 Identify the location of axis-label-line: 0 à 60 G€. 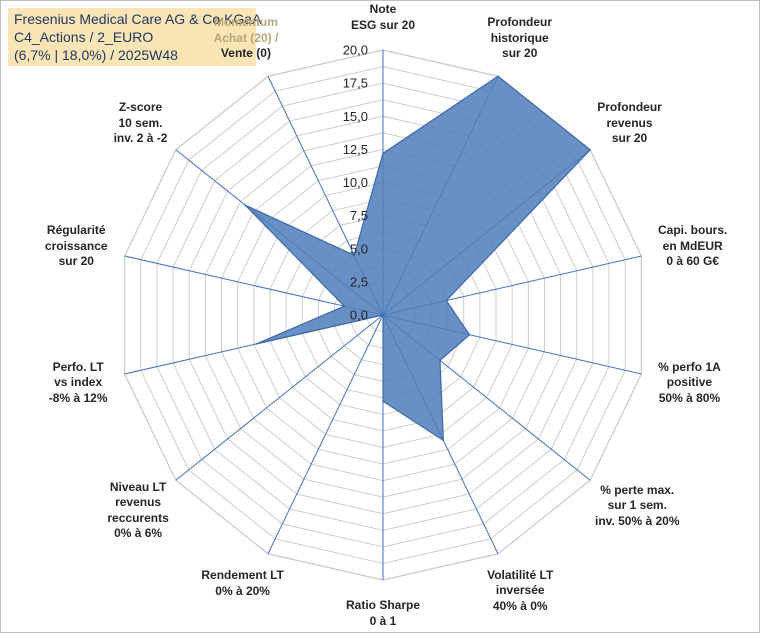
(693, 261).